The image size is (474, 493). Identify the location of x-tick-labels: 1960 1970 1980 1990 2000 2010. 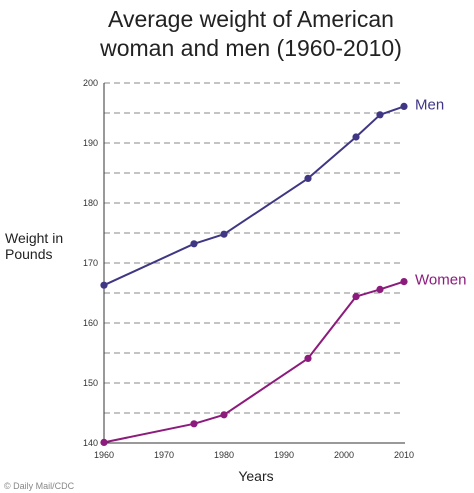
(254, 455).